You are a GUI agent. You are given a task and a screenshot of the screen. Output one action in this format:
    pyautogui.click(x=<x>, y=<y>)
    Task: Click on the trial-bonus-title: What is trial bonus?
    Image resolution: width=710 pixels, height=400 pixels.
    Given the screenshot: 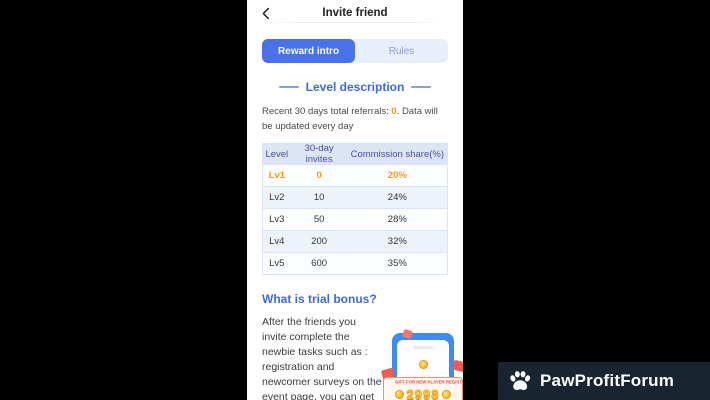 What is the action you would take?
    pyautogui.click(x=319, y=299)
    